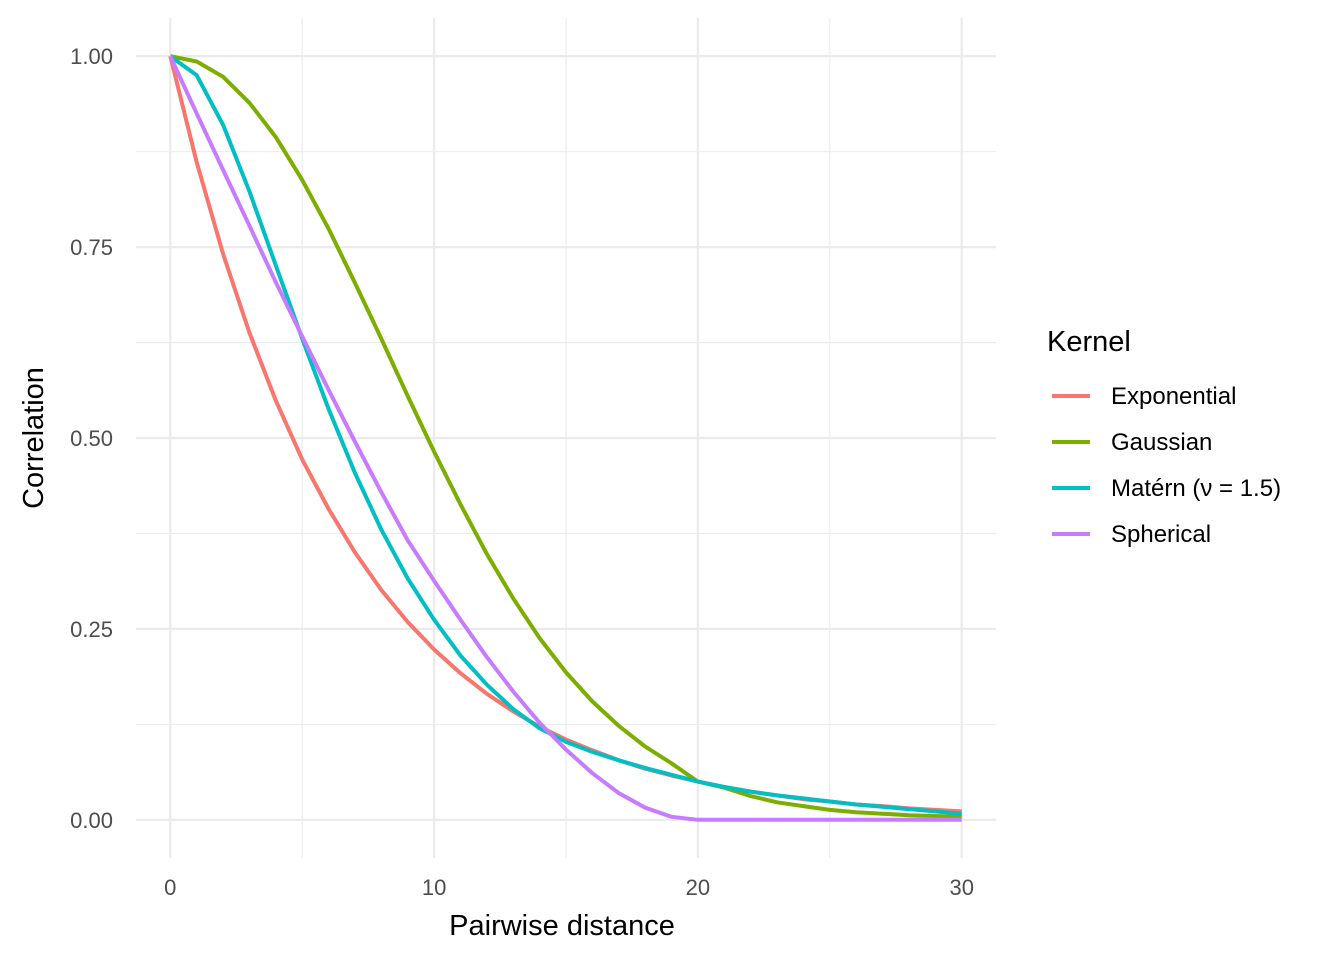 The height and width of the screenshot is (960, 1344). What do you see at coordinates (562, 926) in the screenshot?
I see `x-axis-title: Pairwise distance` at bounding box center [562, 926].